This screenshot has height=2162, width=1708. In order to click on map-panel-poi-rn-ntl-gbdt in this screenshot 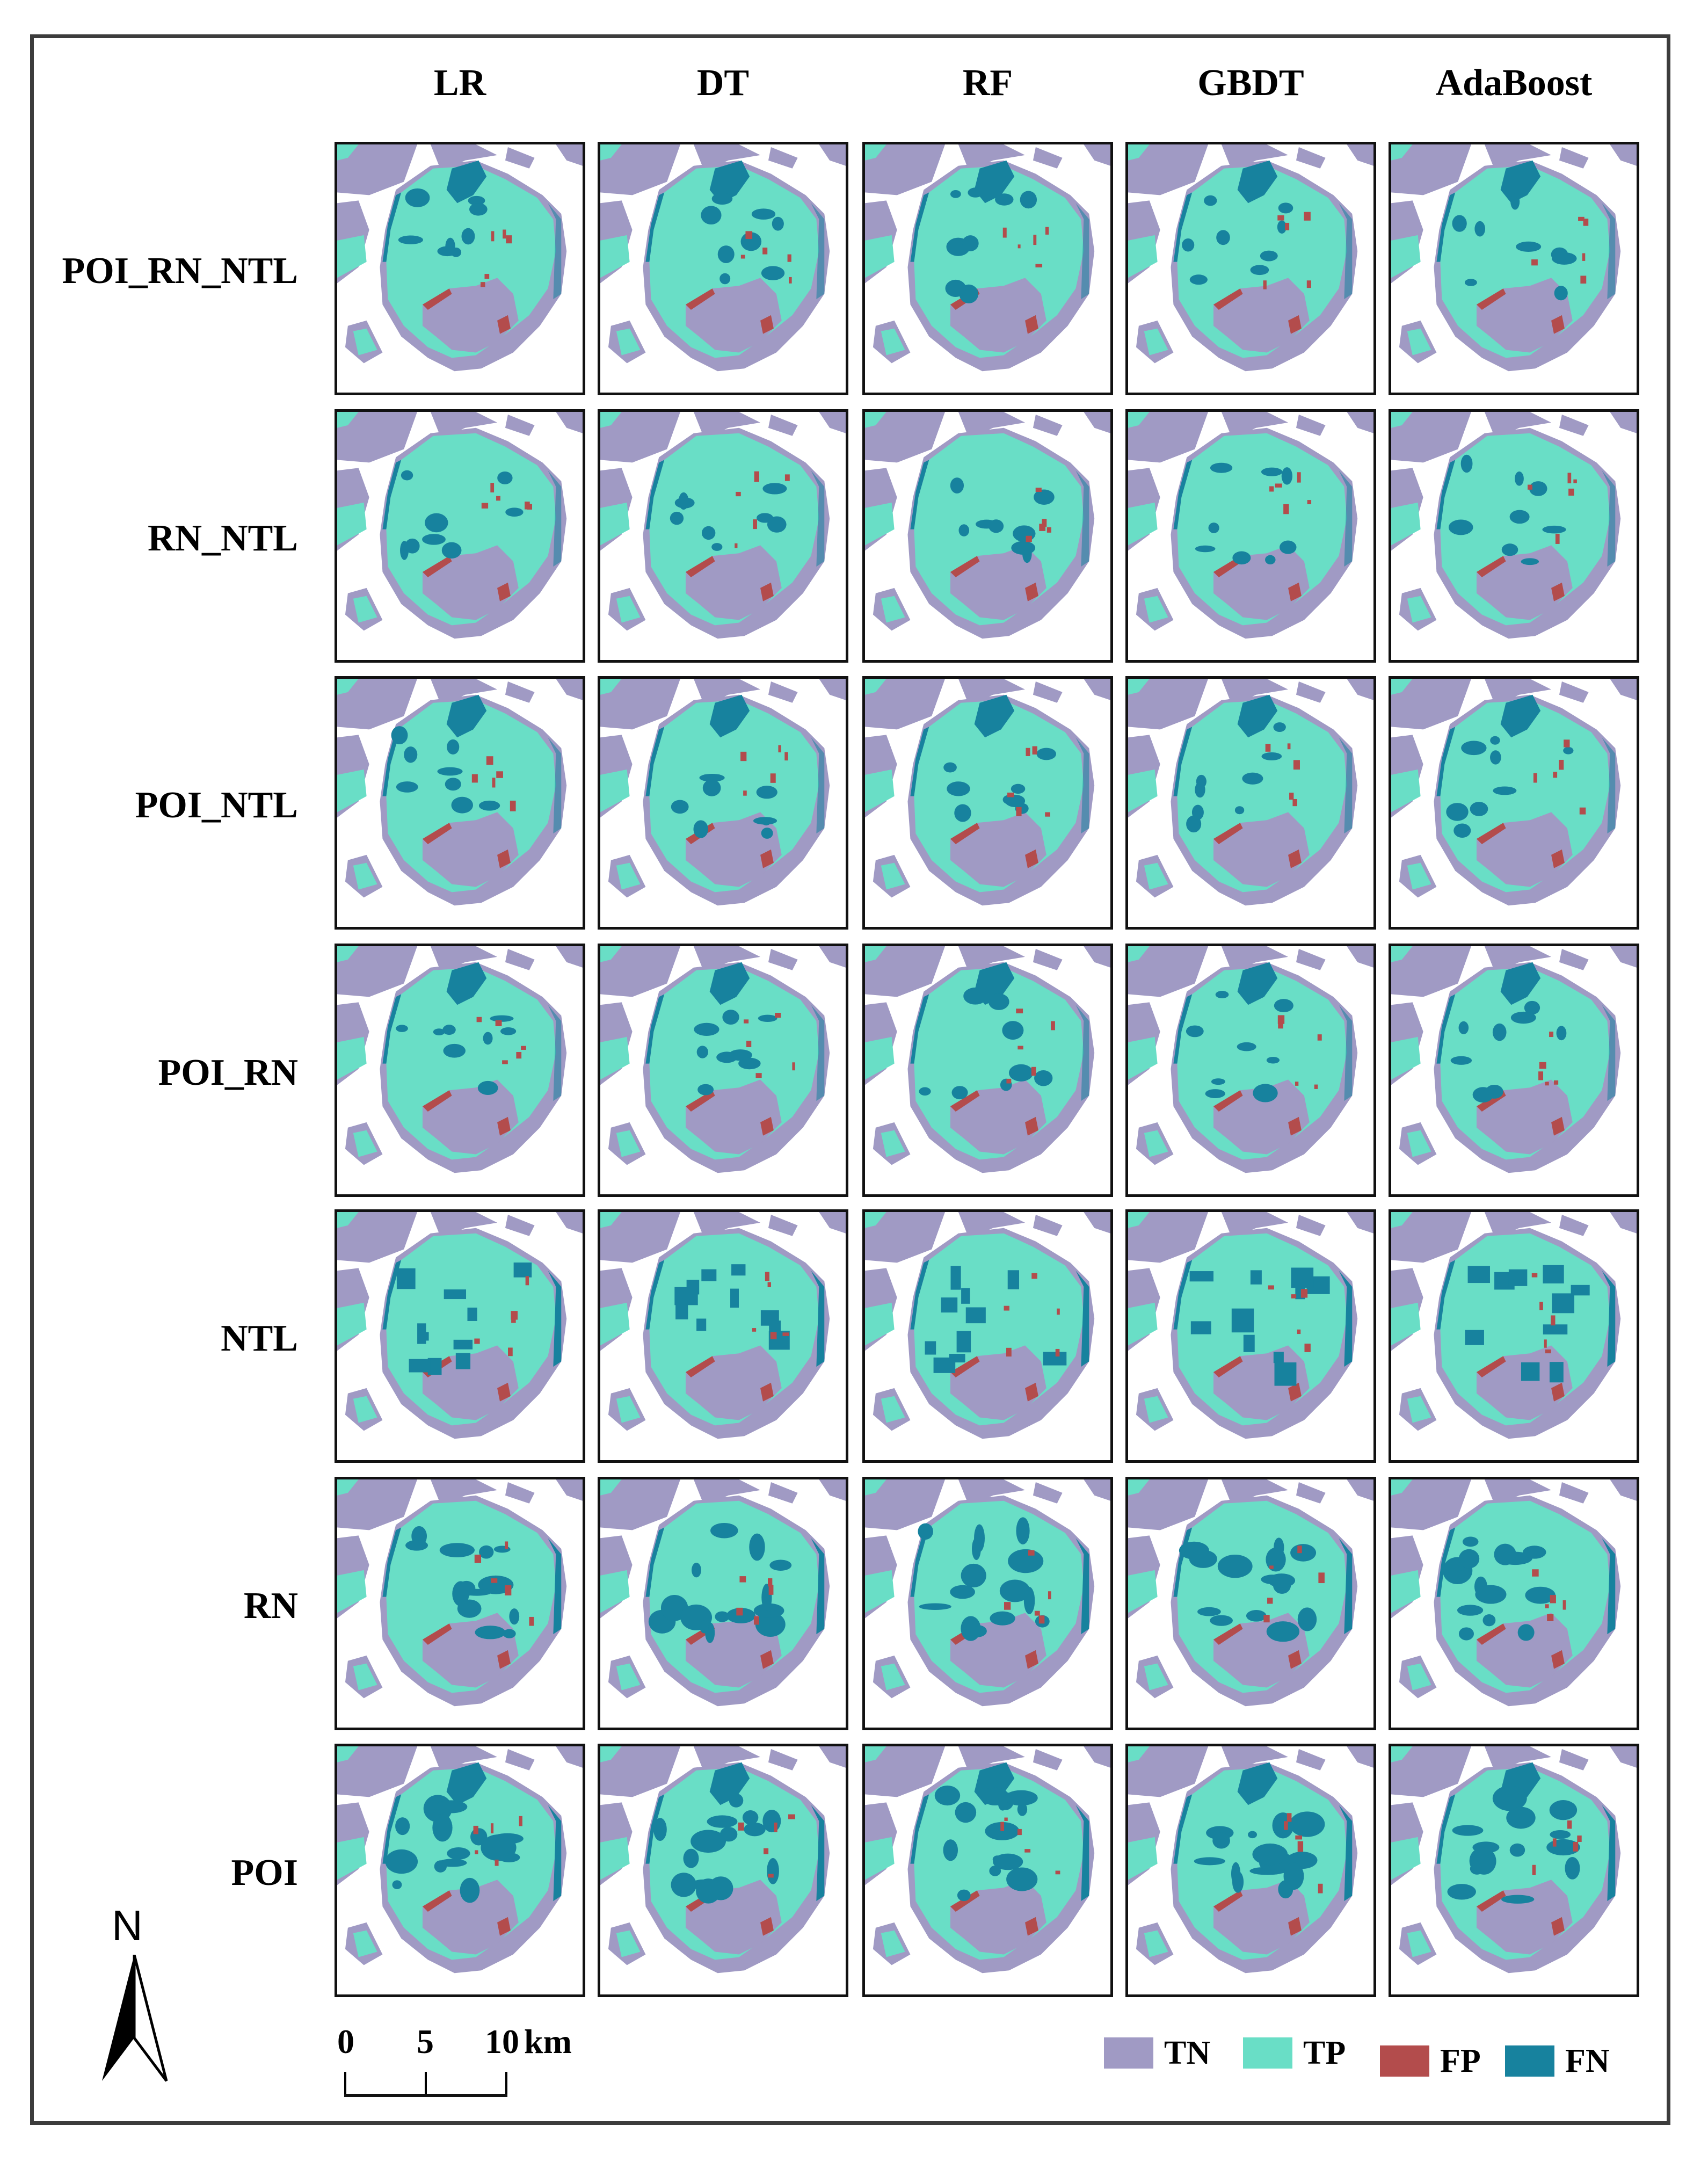, I will do `click(1250, 268)`.